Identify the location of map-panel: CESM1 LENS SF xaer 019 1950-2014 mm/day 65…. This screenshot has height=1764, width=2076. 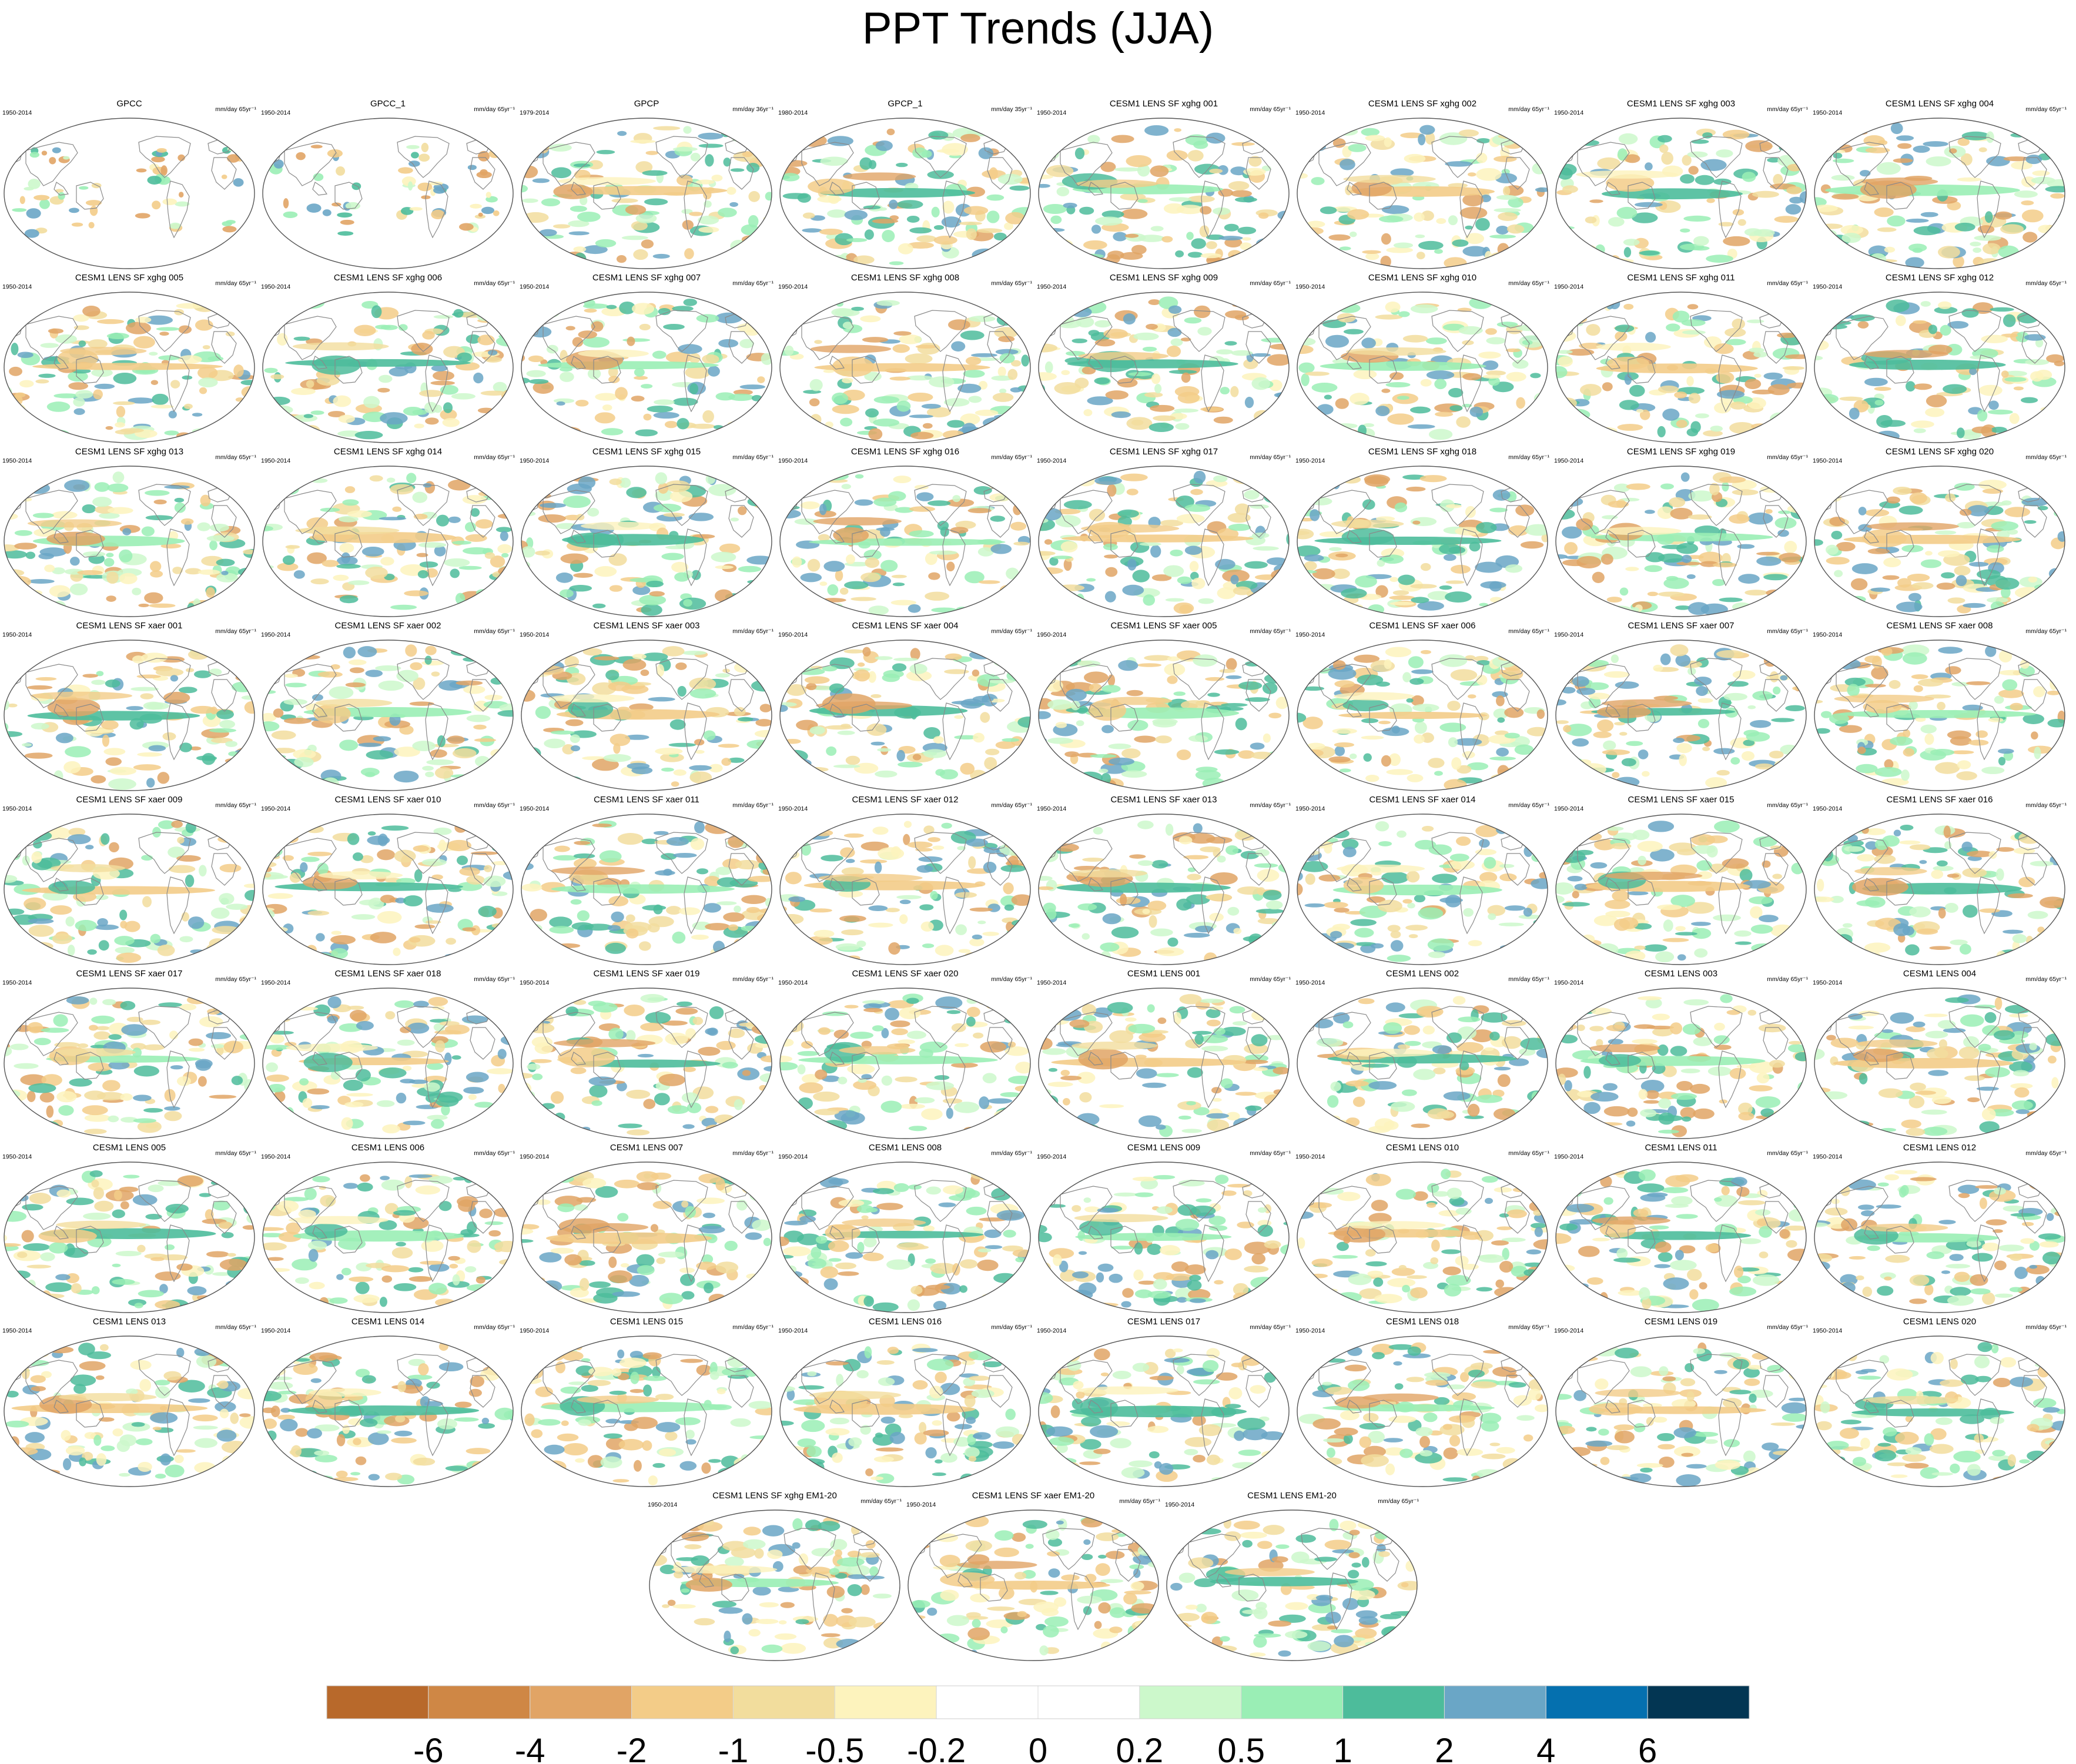
(646, 1055).